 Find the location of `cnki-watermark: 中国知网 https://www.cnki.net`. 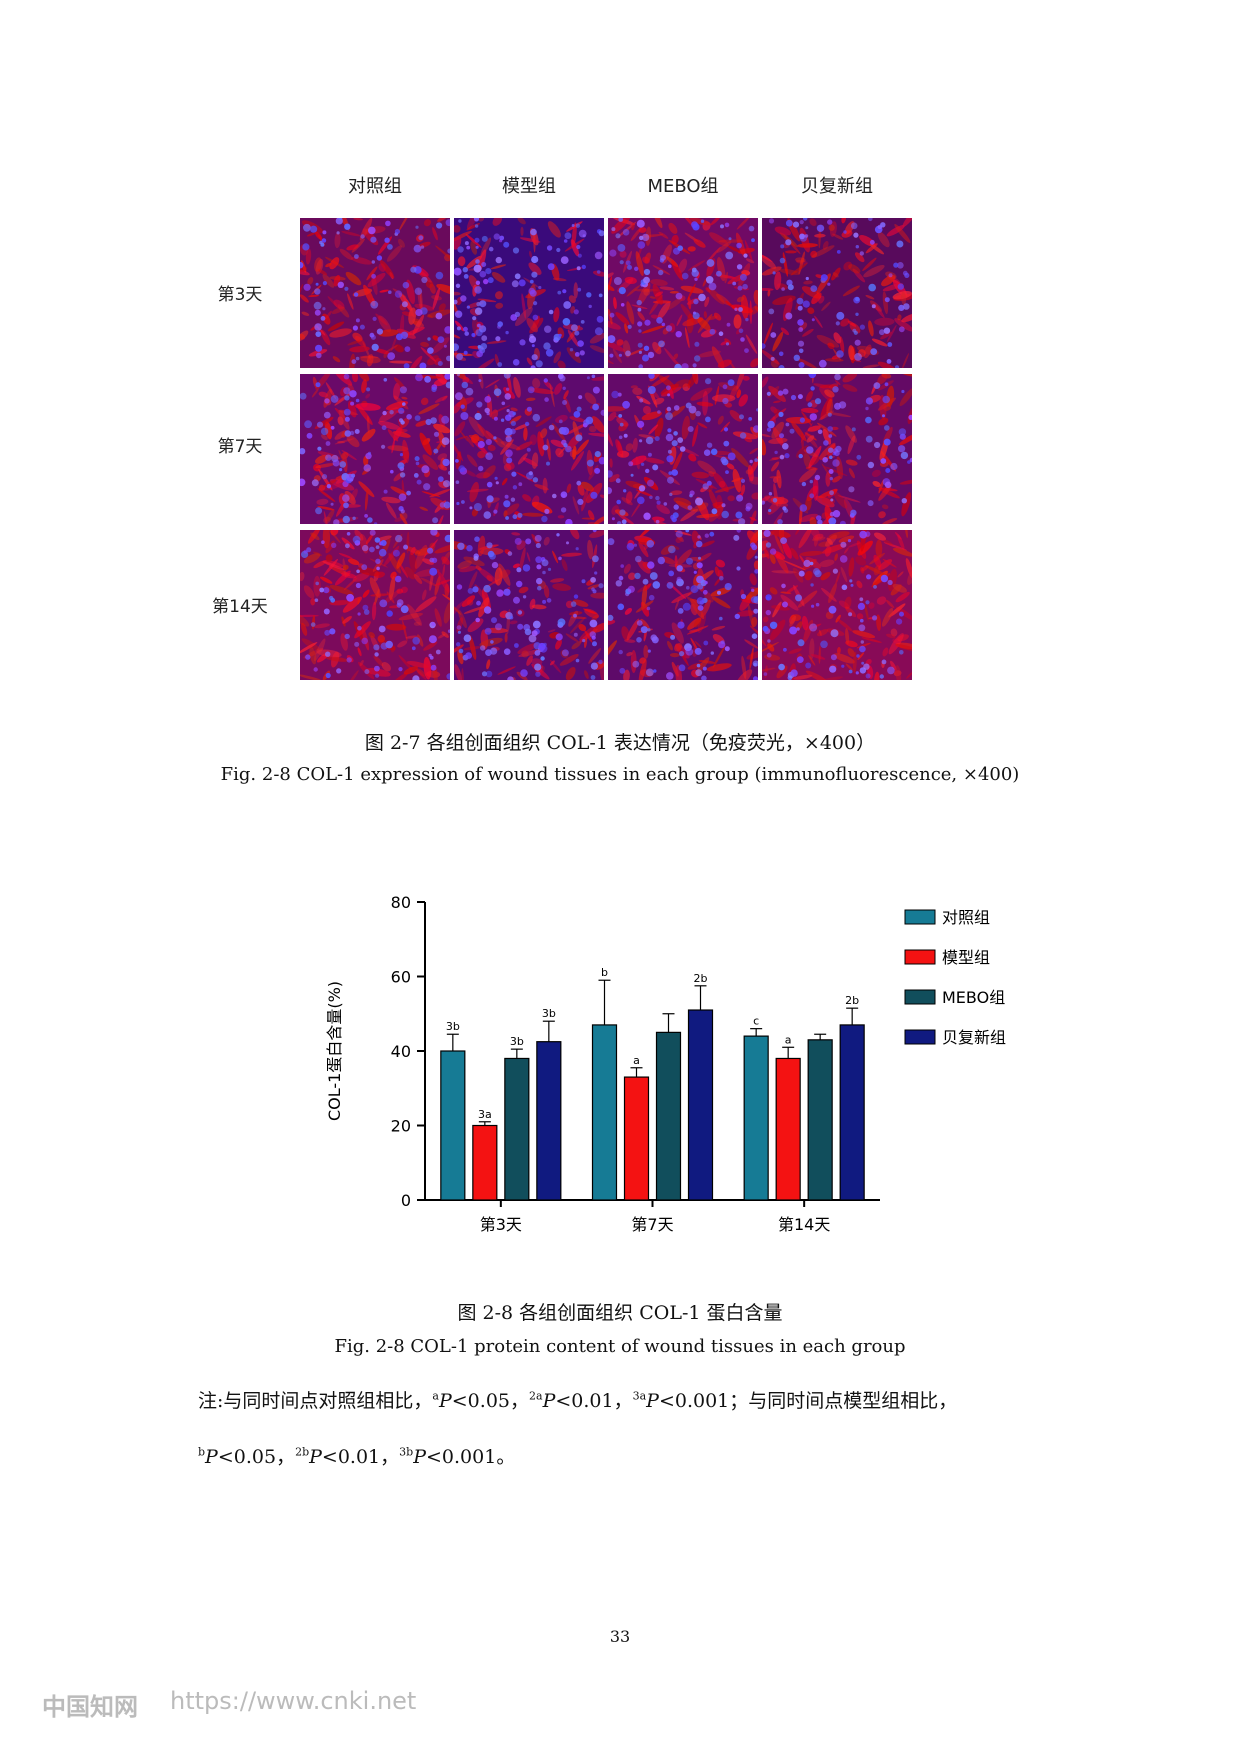

cnki-watermark: 中国知网 https://www.cnki.net is located at coordinates (229, 1704).